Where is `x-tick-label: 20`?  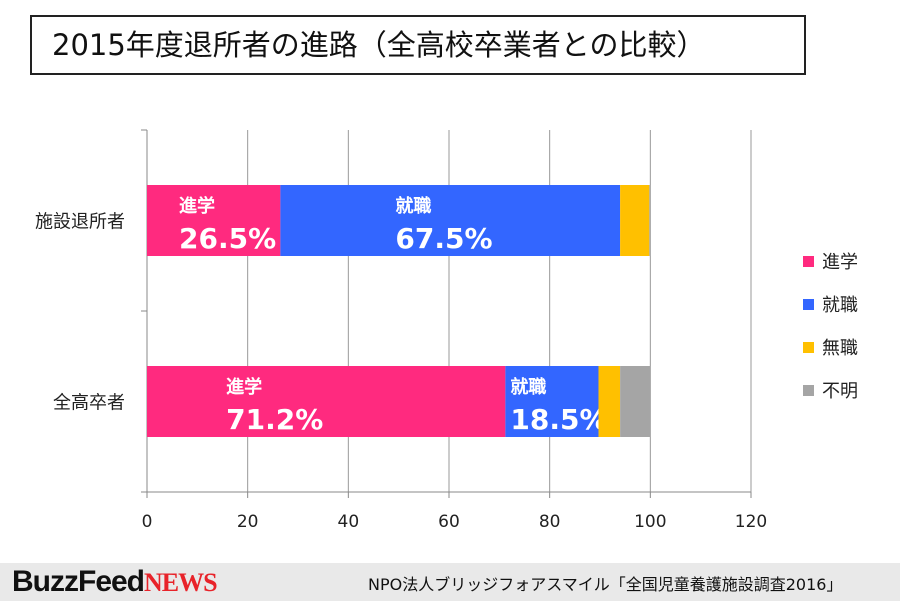
x-tick-label: 20 is located at coordinates (248, 522).